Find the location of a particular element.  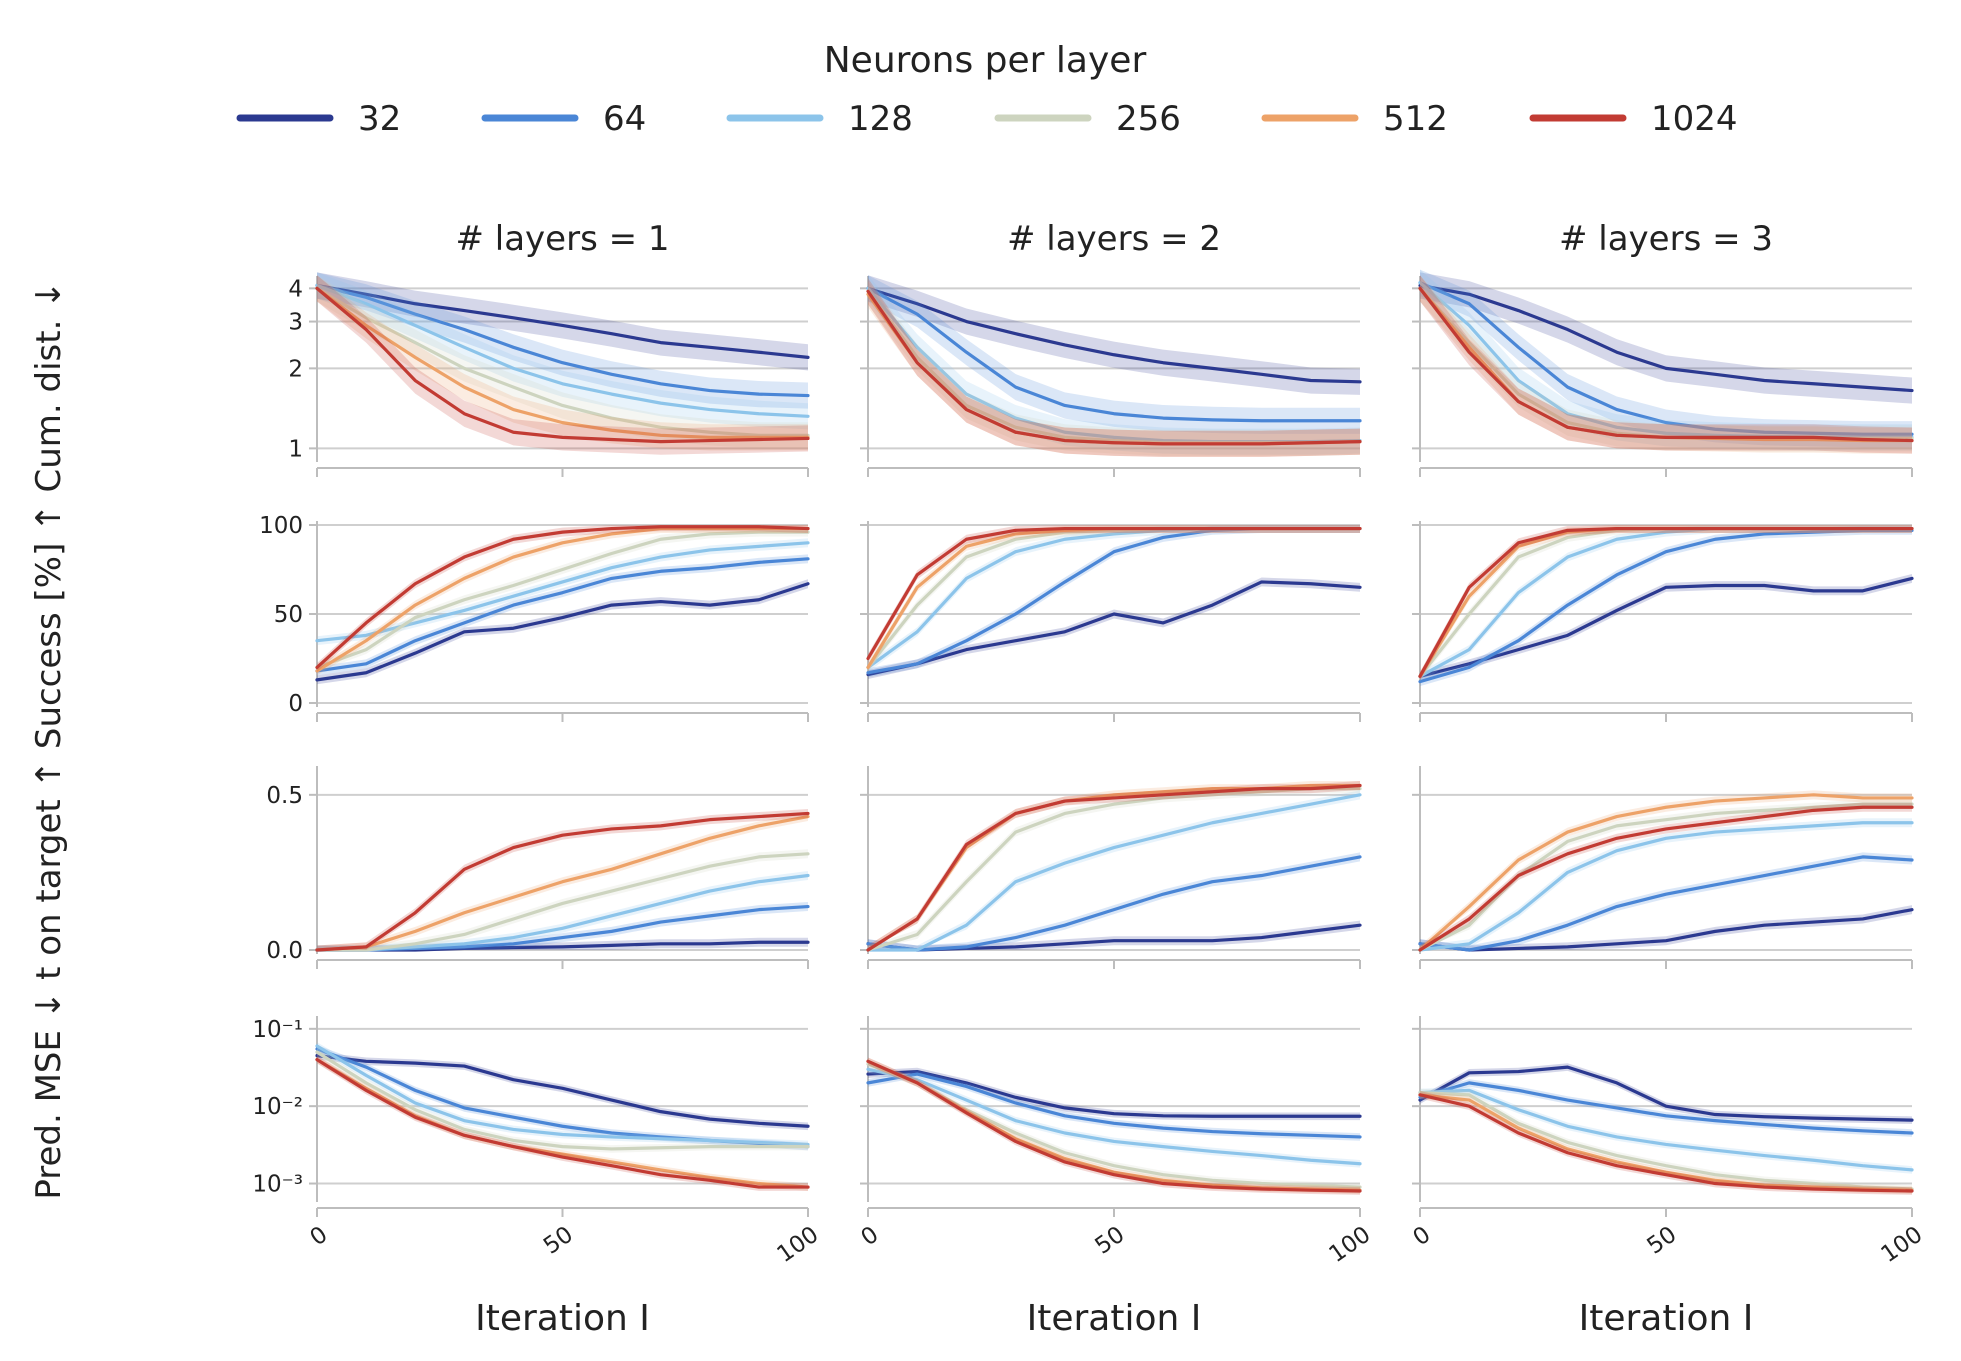

legend-entry-64: 64 is located at coordinates (563, 119).